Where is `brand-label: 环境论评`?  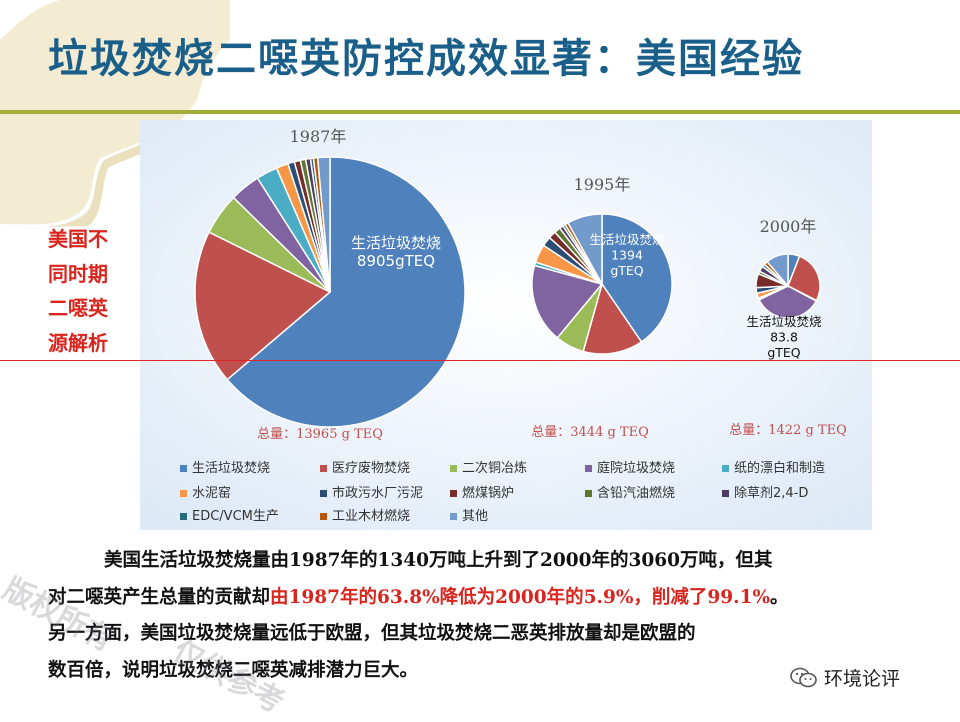 brand-label: 环境论评 is located at coordinates (845, 677).